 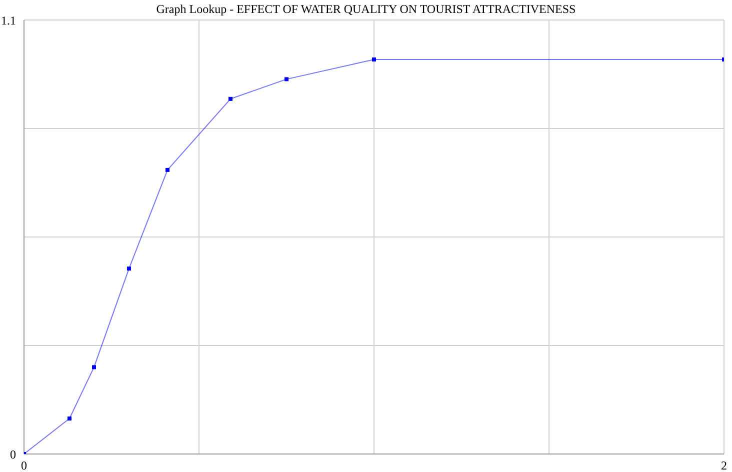 I want to click on y-tick-label: 1.1, so click(x=8, y=20).